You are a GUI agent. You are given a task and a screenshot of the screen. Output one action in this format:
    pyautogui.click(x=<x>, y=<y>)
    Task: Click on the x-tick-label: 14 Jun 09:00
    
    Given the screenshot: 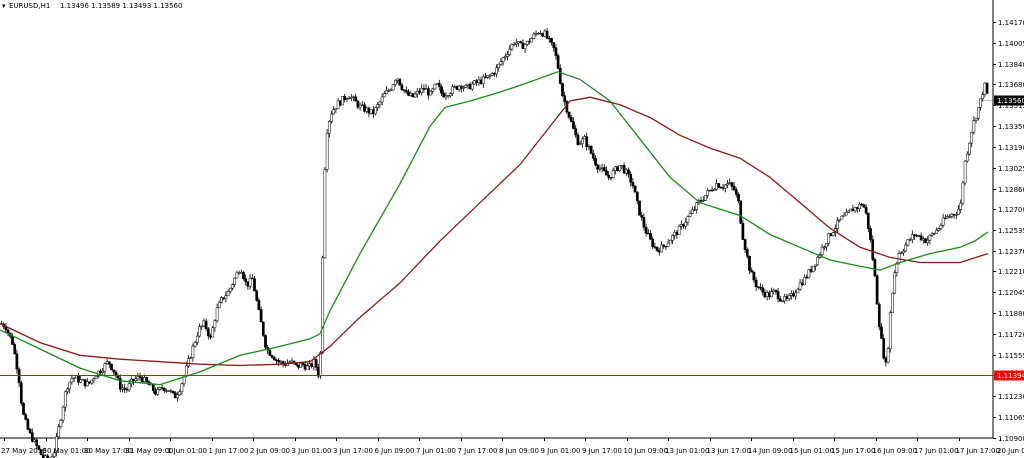 What is the action you would take?
    pyautogui.click(x=770, y=451)
    